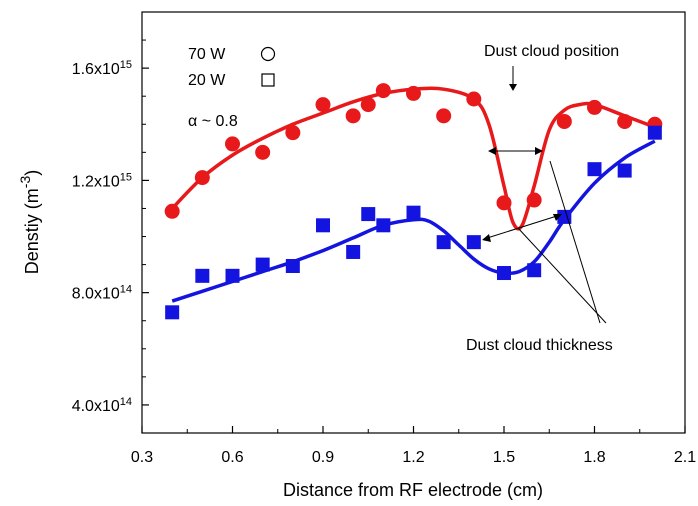  I want to click on x-tick-label: 1.5, so click(504, 457).